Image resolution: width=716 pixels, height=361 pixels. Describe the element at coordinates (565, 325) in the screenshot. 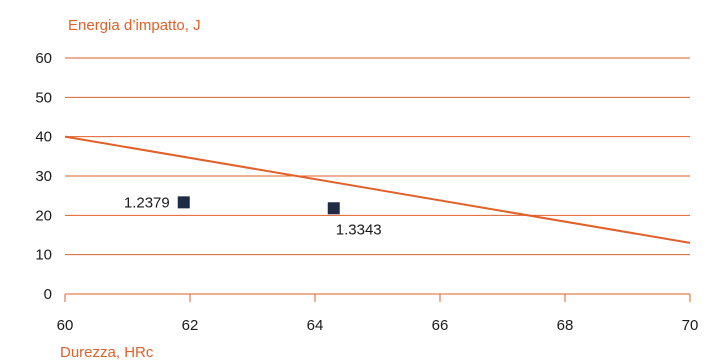

I see `x-tick-label: 68` at that location.